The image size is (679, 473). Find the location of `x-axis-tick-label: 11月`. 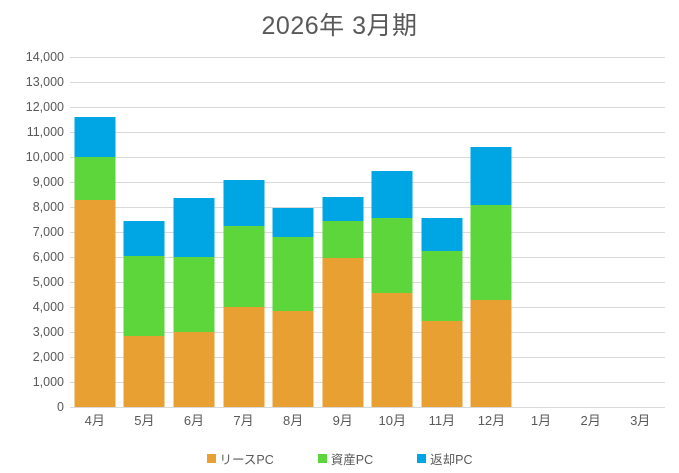

x-axis-tick-label: 11月 is located at coordinates (442, 420).